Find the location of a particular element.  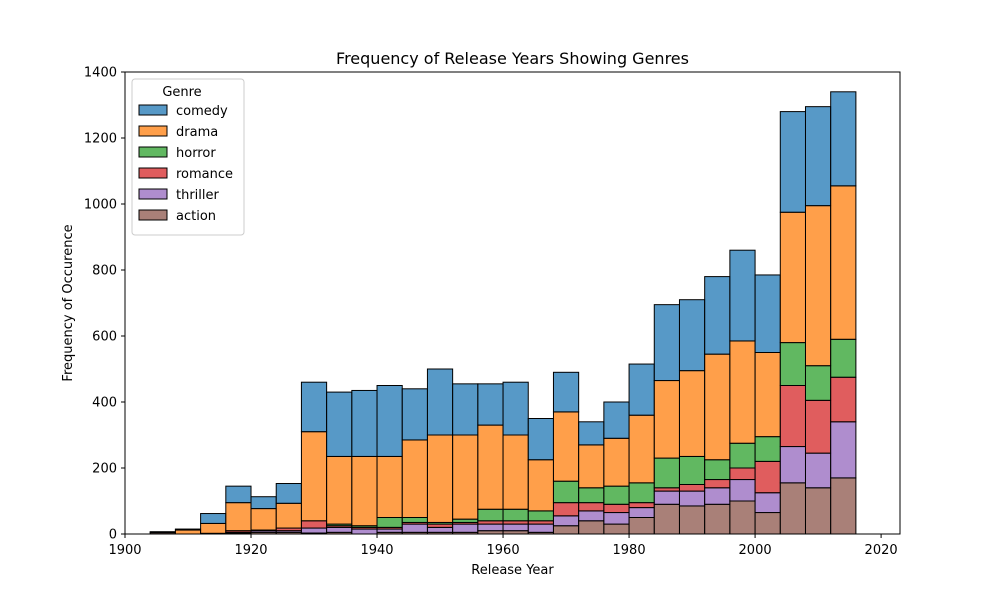

legend-swatch-romance is located at coordinates (153, 173).